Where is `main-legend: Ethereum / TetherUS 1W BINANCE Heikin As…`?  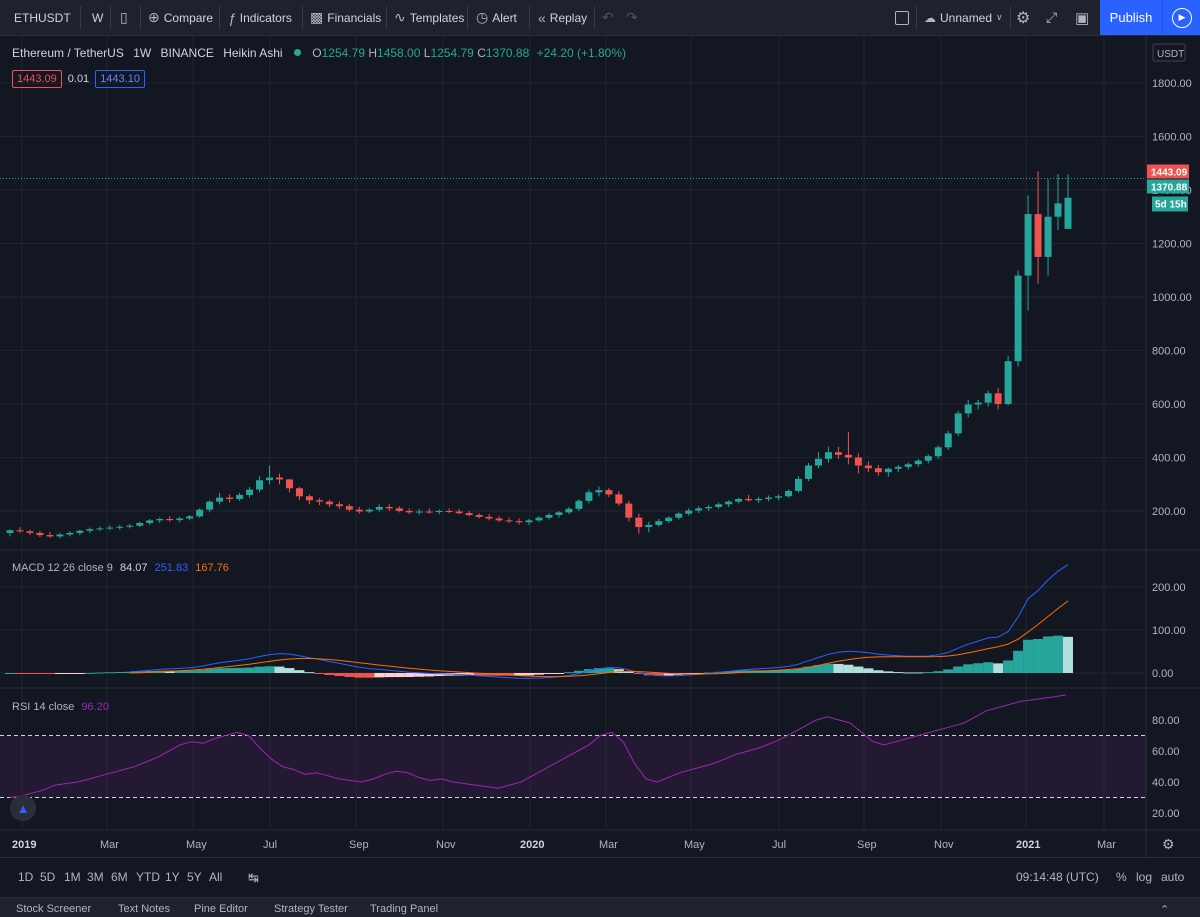 main-legend: Ethereum / TetherUS 1W BINANCE Heikin As… is located at coordinates (319, 53).